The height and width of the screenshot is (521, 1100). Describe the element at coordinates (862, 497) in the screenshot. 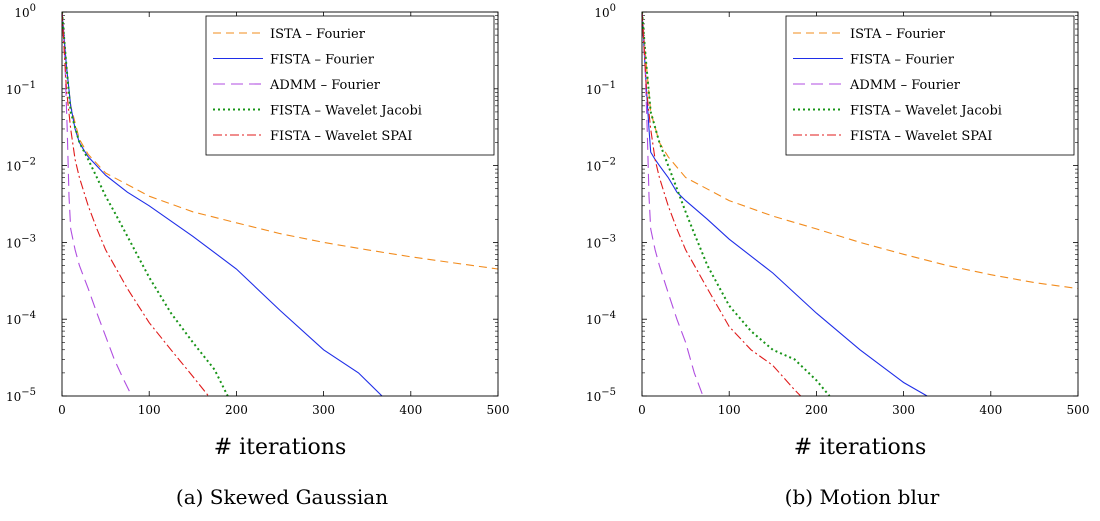

I see `caption-b: (b) Motion blur` at that location.